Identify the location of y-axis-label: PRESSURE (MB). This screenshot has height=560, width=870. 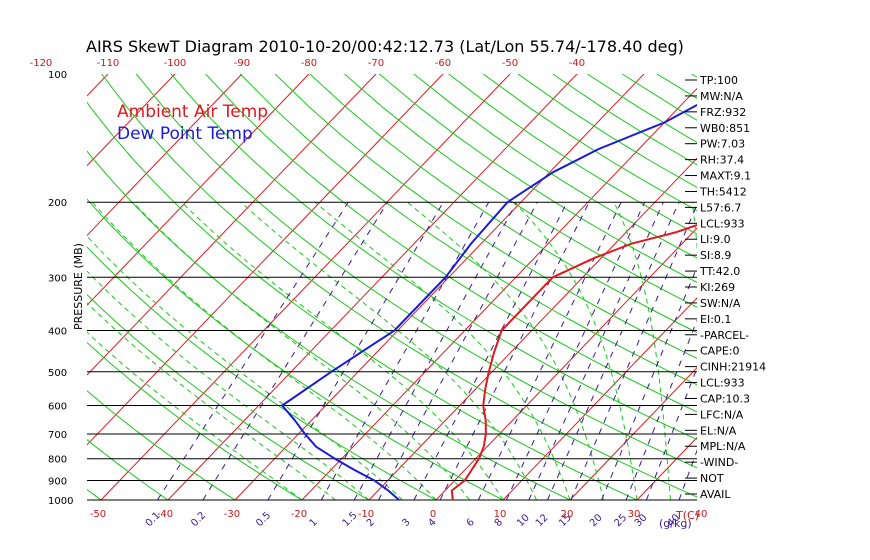
(78, 286).